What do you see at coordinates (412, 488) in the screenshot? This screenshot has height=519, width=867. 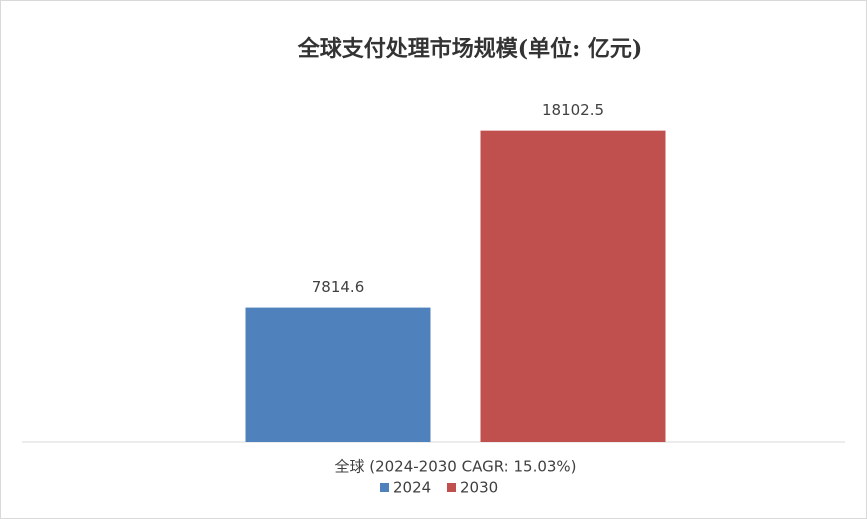 I see `legend-label: 2024` at bounding box center [412, 488].